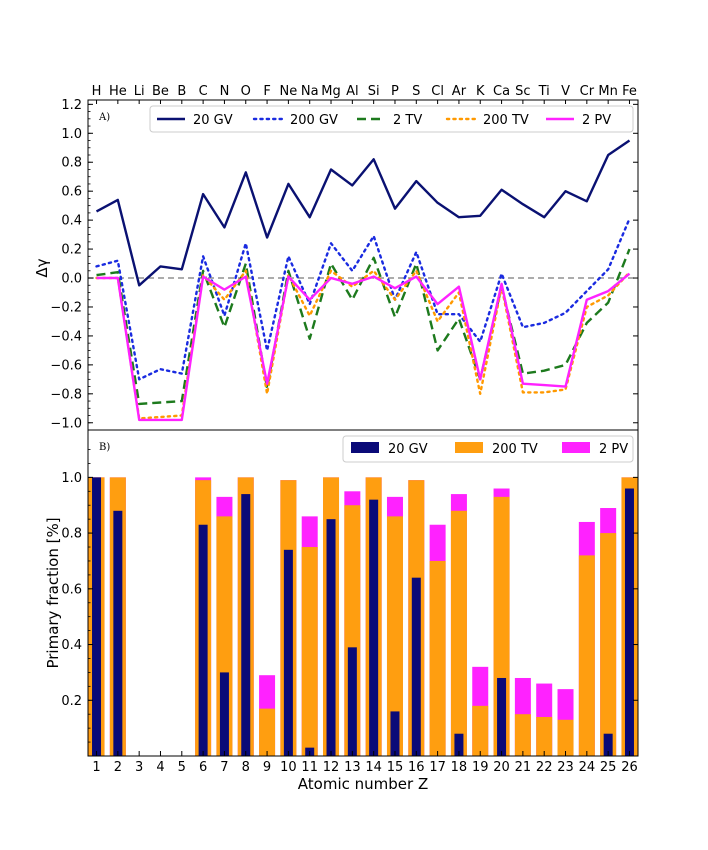 The height and width of the screenshot is (850, 708). Describe the element at coordinates (544, 767) in the screenshot. I see `panel-b-x-tick-label: 22` at that location.